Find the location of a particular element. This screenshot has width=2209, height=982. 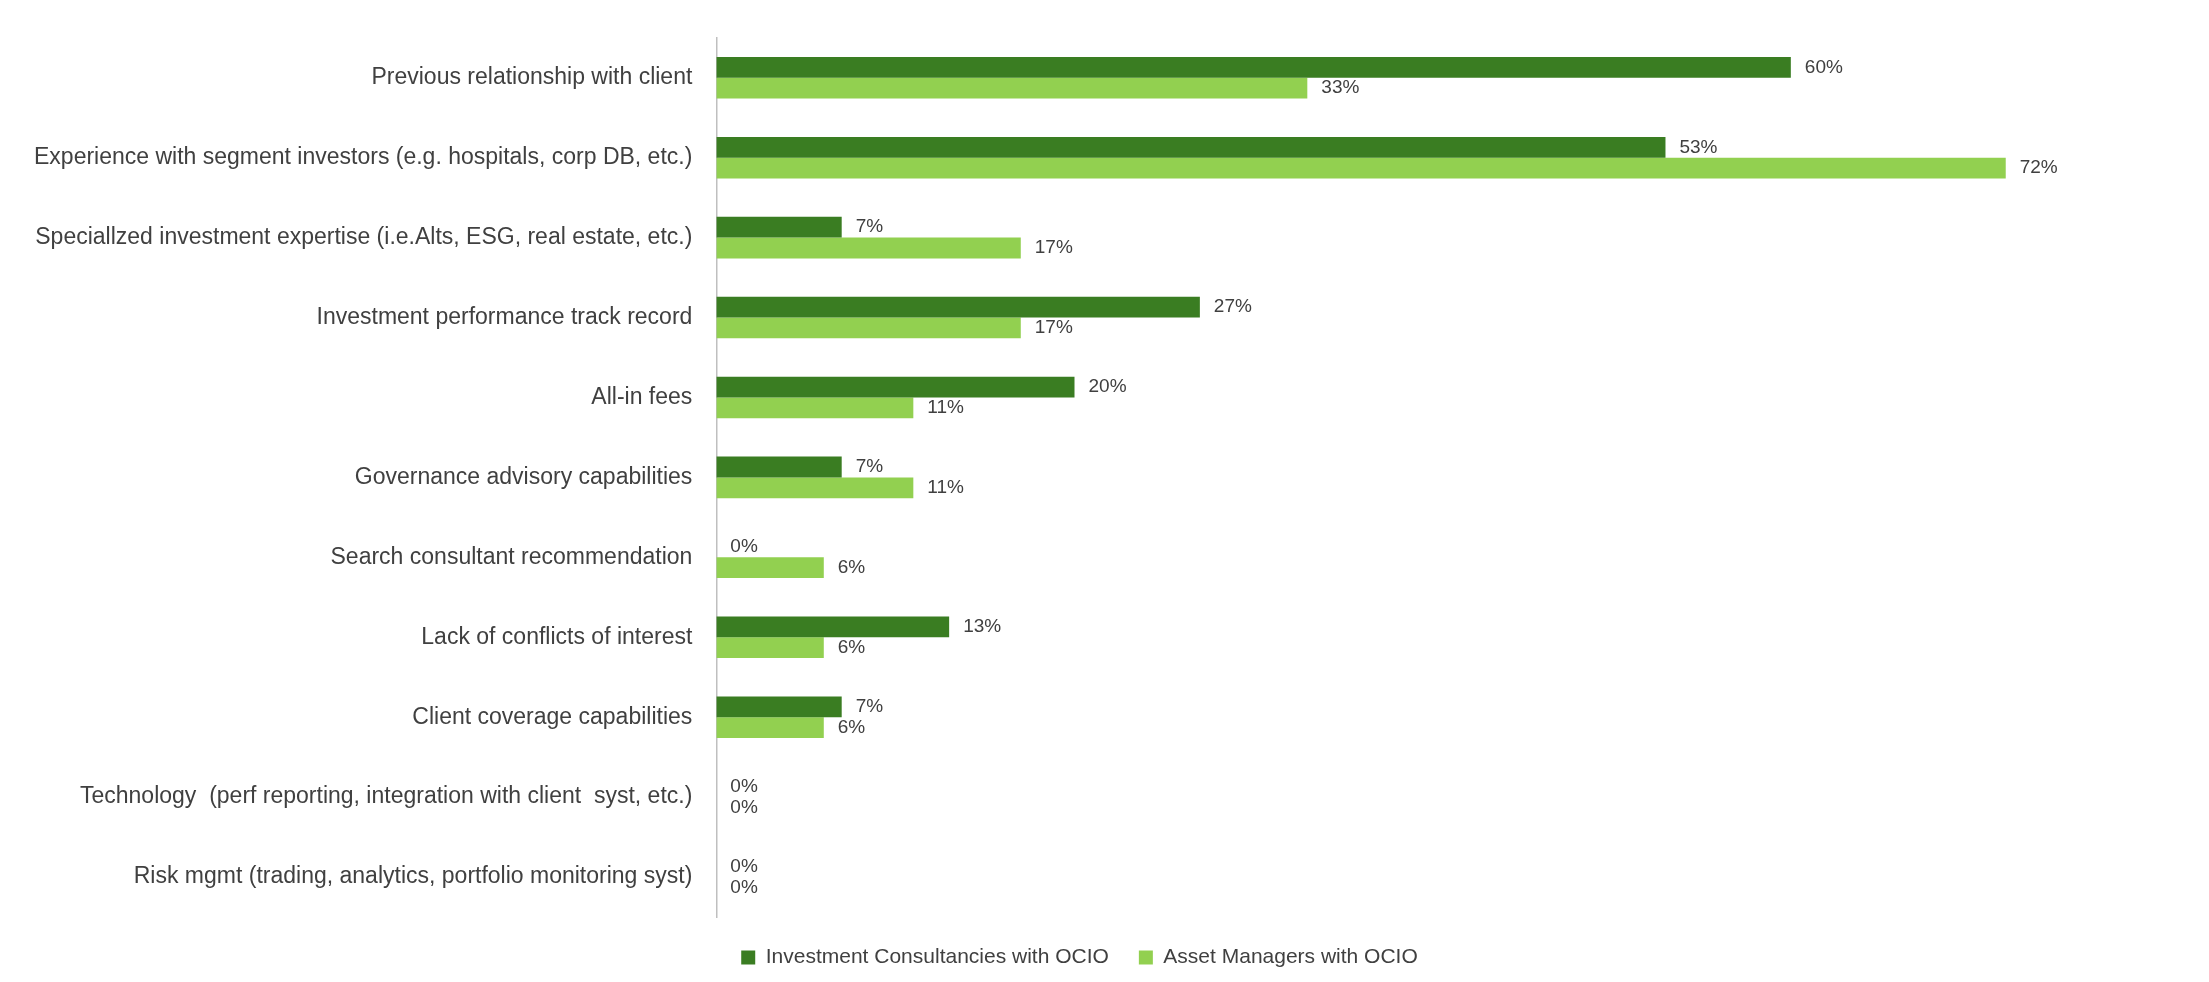

y-tick-label: Risk mgmt (trading, analytics, portfolio monitoring syst) is located at coordinates (413, 875).